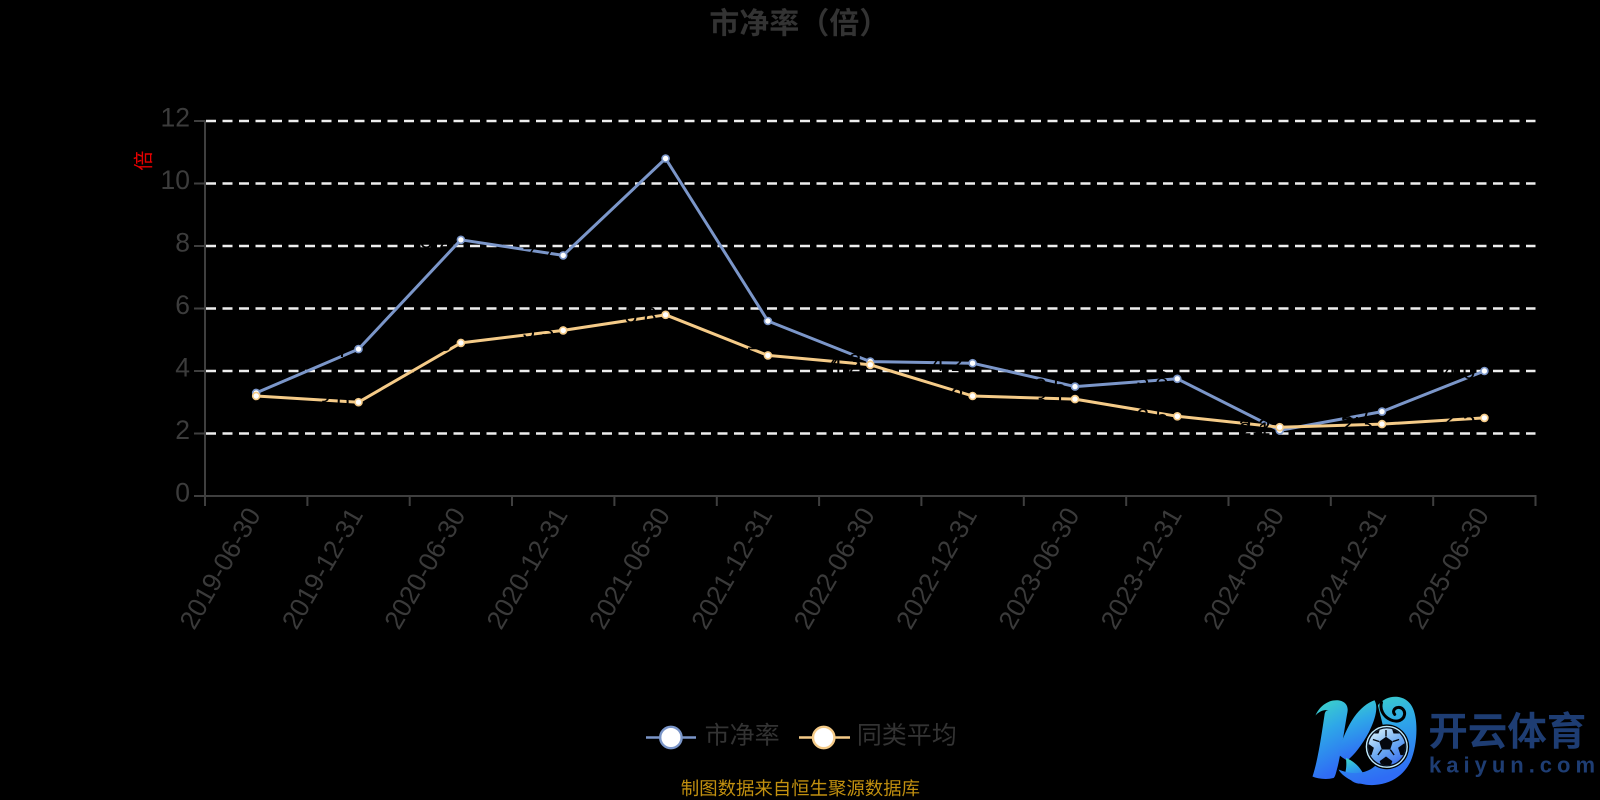  What do you see at coordinates (641, 315) in the screenshot?
I see `svg-text: 5.8` at bounding box center [641, 315].